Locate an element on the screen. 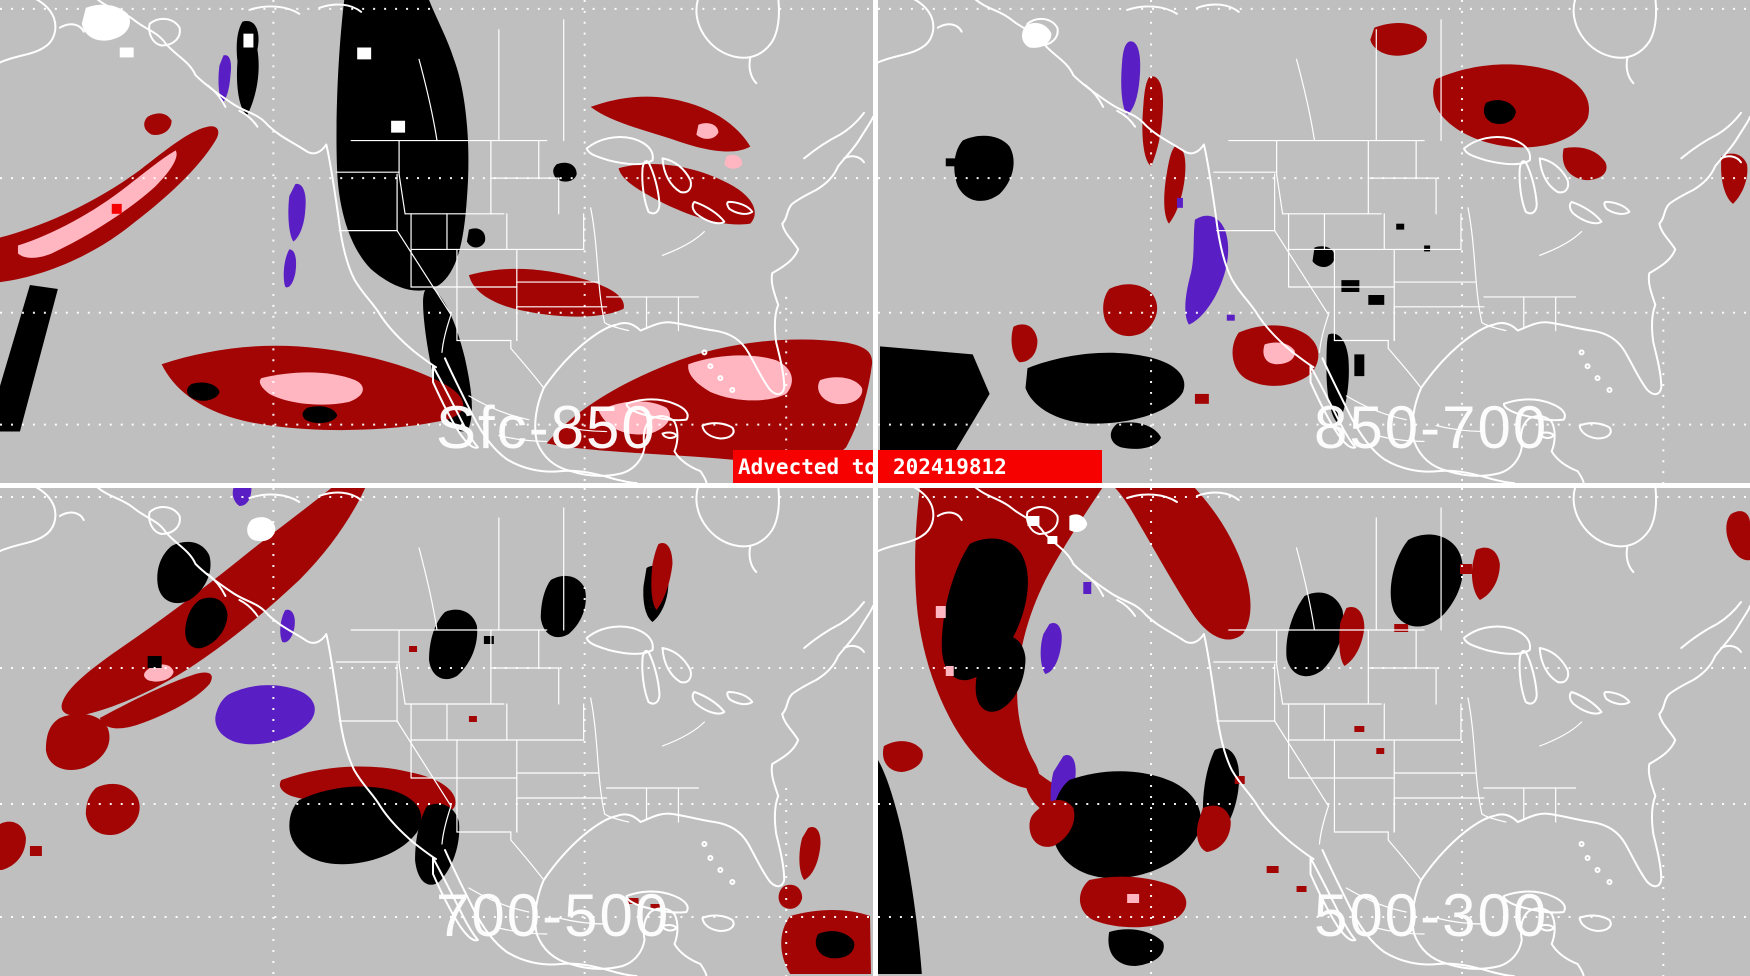 Image resolution: width=1750 pixels, height=976 pixels. panel-label-500-300: 500-300 is located at coordinates (1431, 915).